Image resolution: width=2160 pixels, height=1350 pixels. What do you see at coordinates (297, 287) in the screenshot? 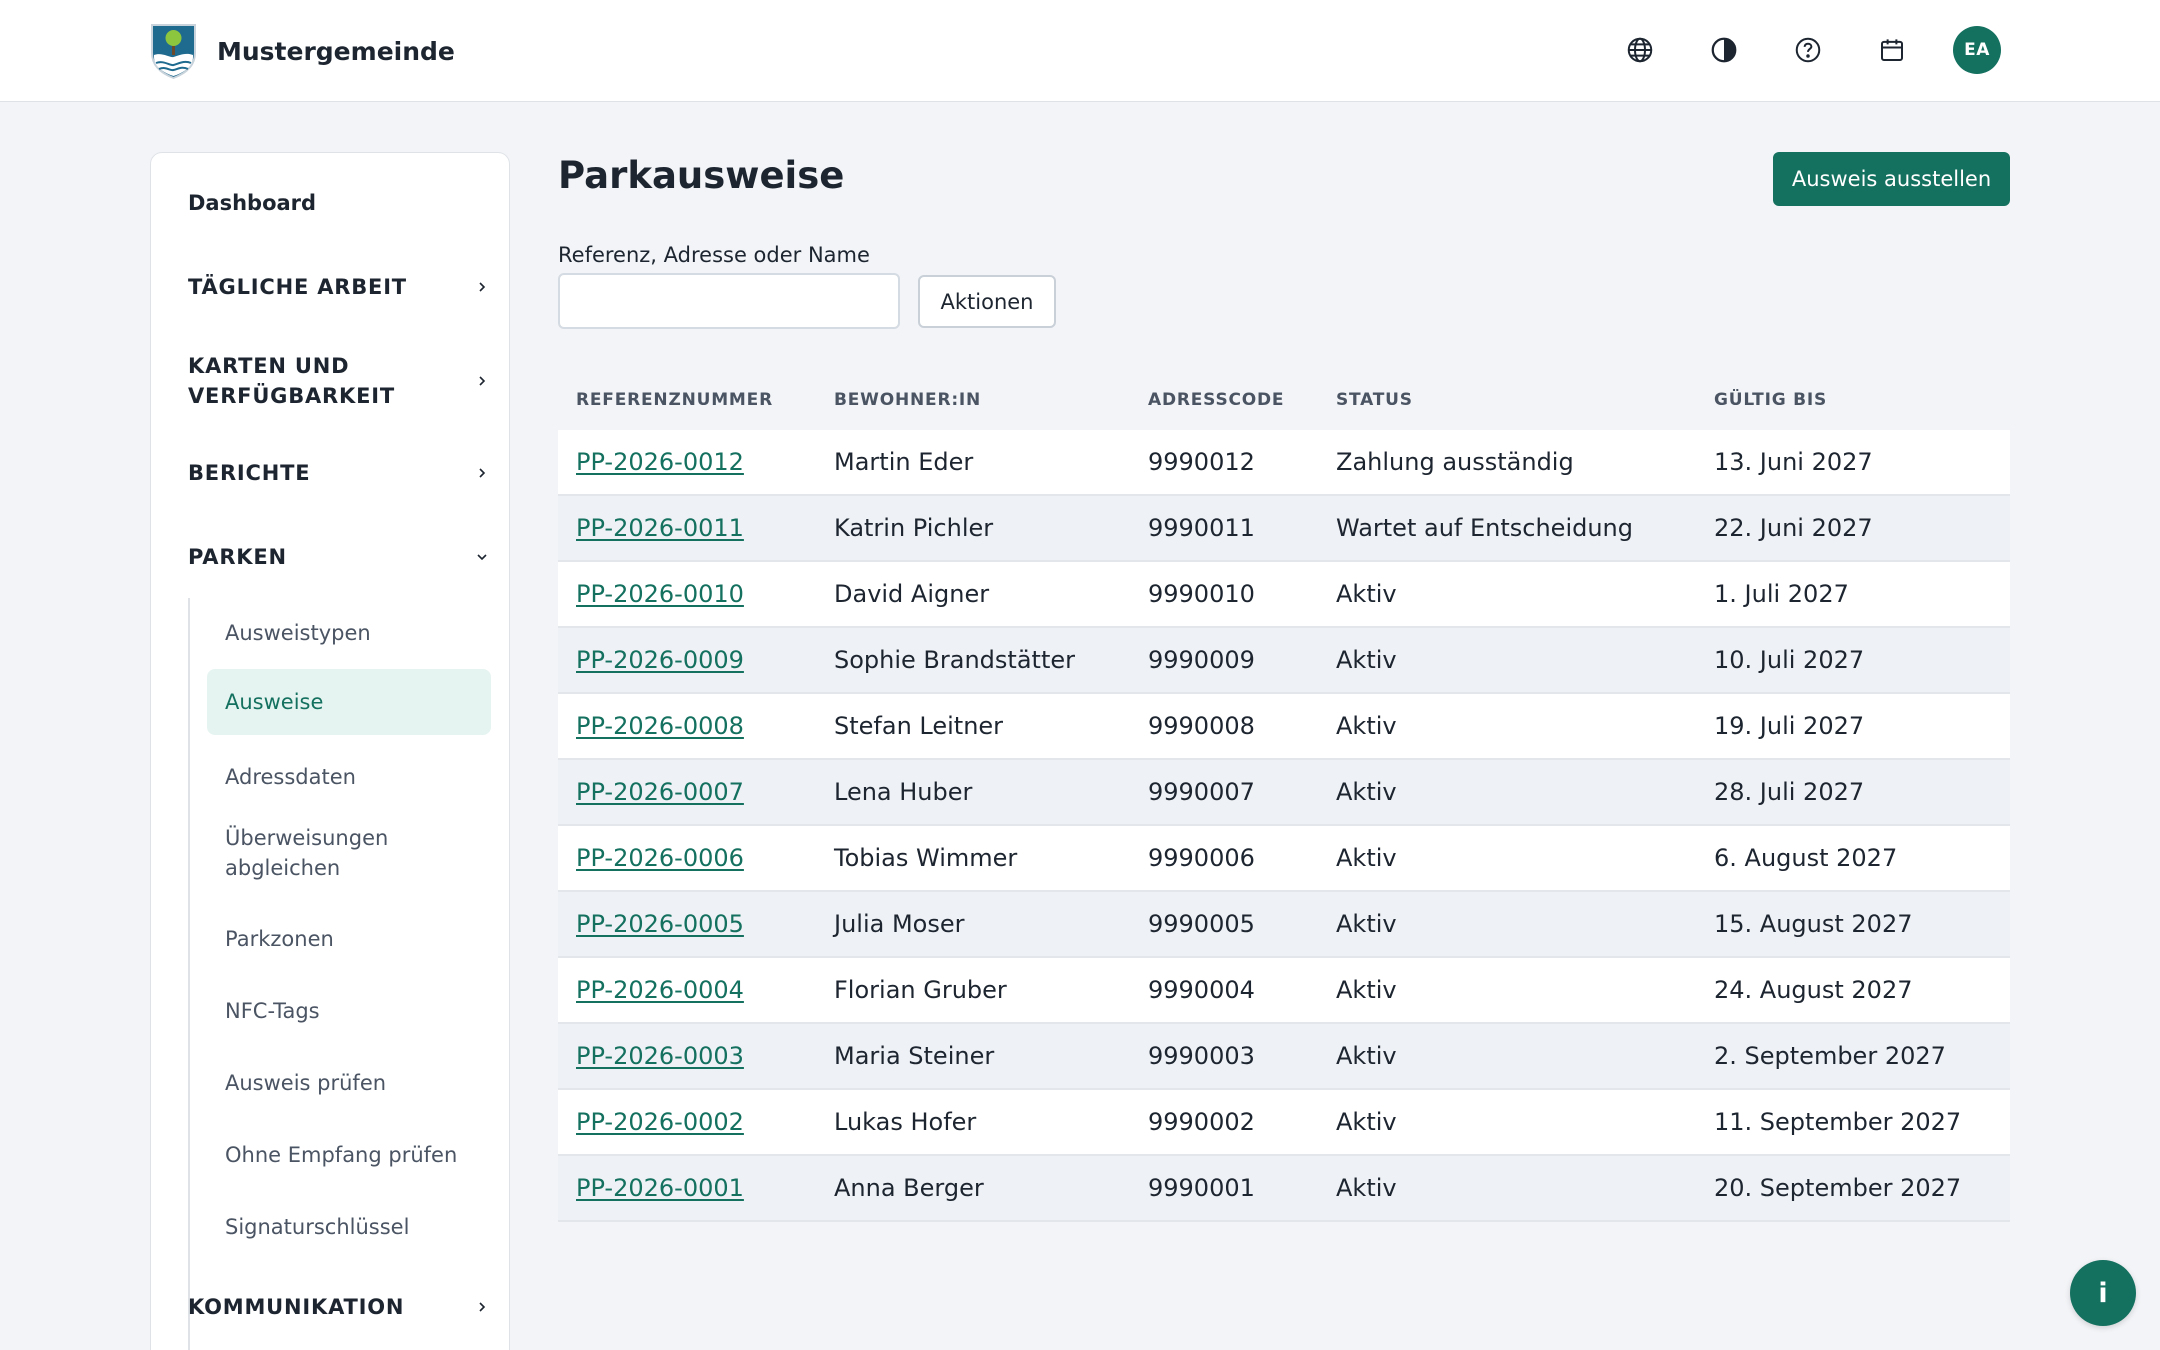
I see `nav-section-label: TÄGLICHE ARBEIT` at bounding box center [297, 287].